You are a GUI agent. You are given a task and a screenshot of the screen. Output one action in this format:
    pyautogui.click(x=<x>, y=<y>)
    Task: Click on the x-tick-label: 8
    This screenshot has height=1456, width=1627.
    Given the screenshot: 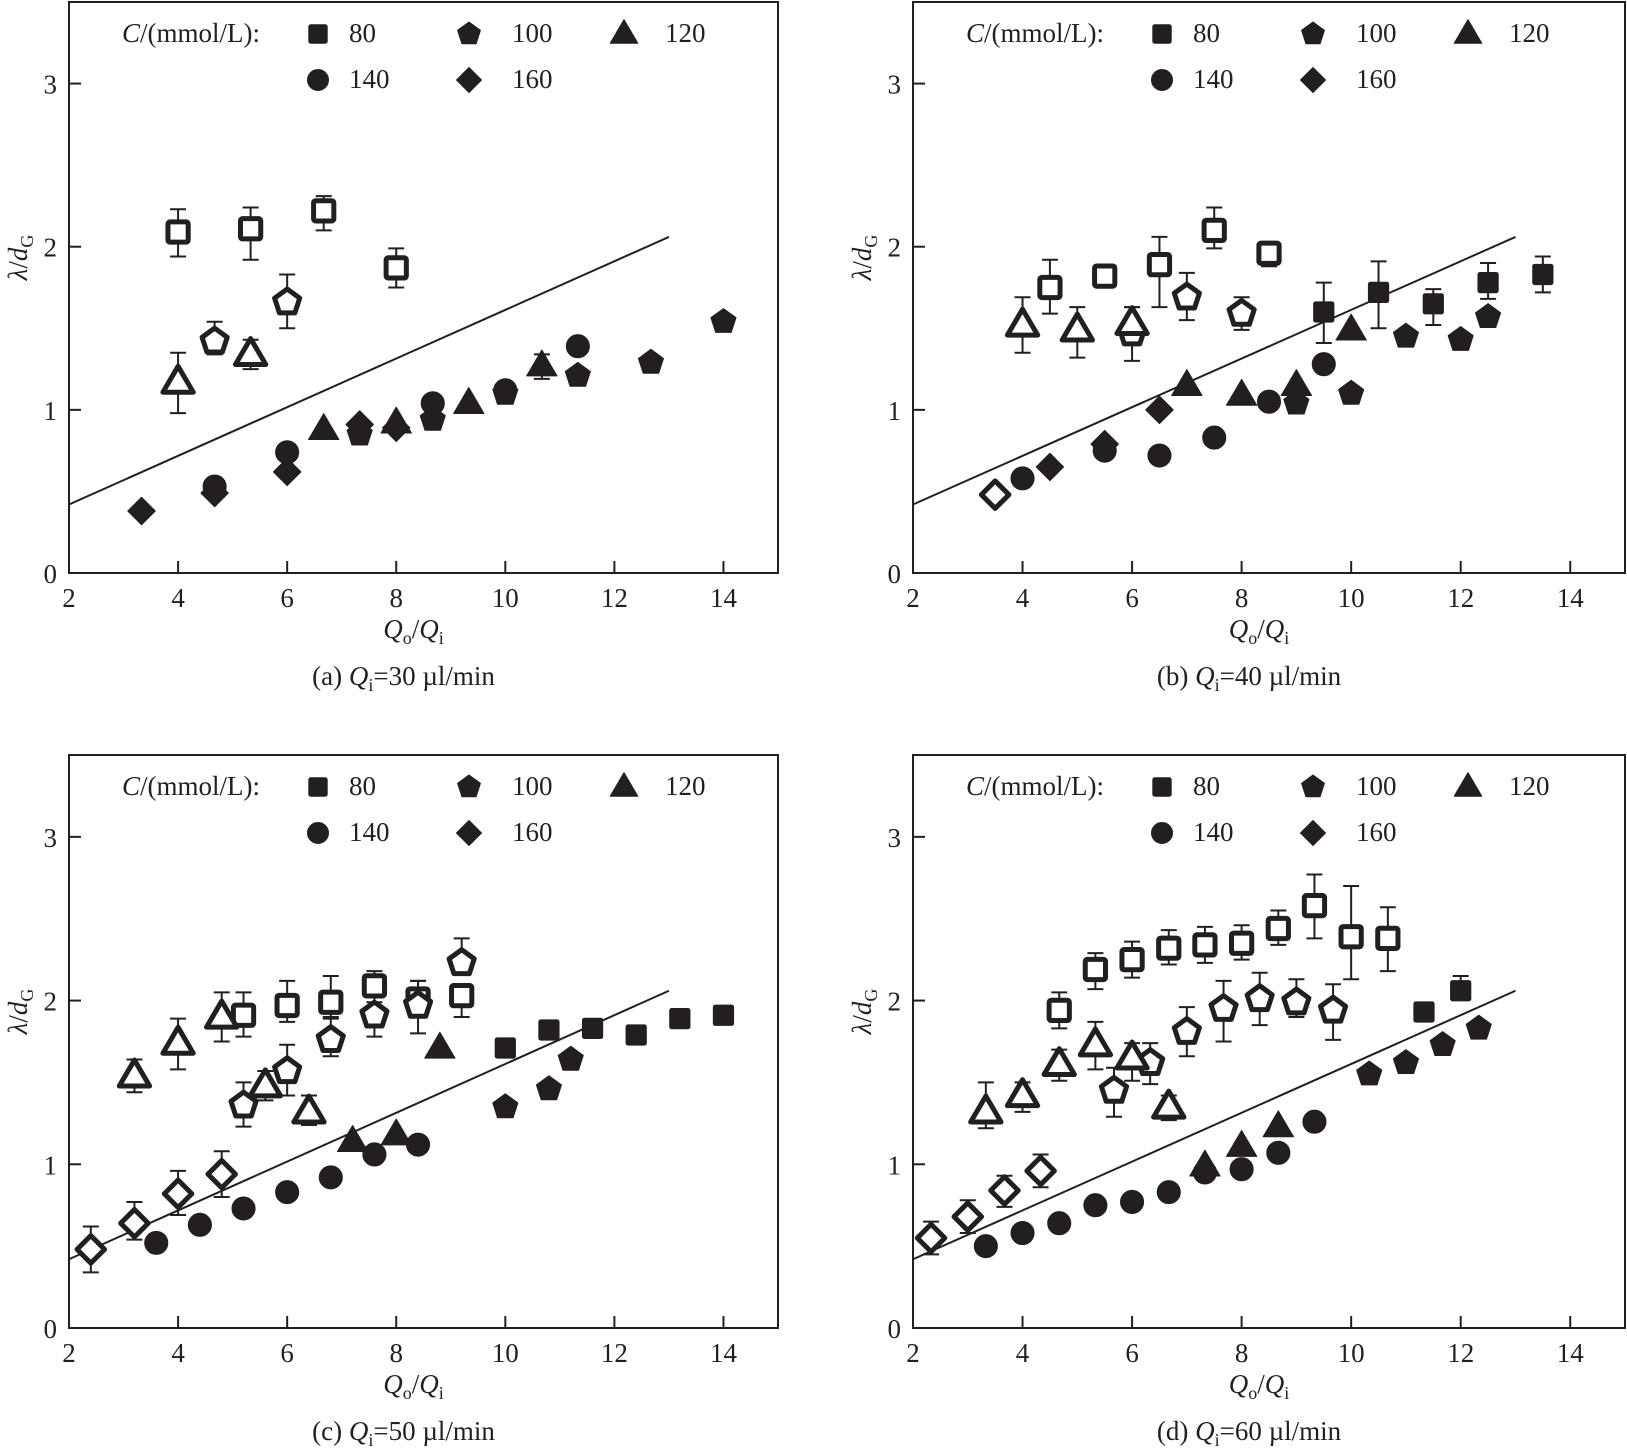 What is the action you would take?
    pyautogui.click(x=396, y=1353)
    